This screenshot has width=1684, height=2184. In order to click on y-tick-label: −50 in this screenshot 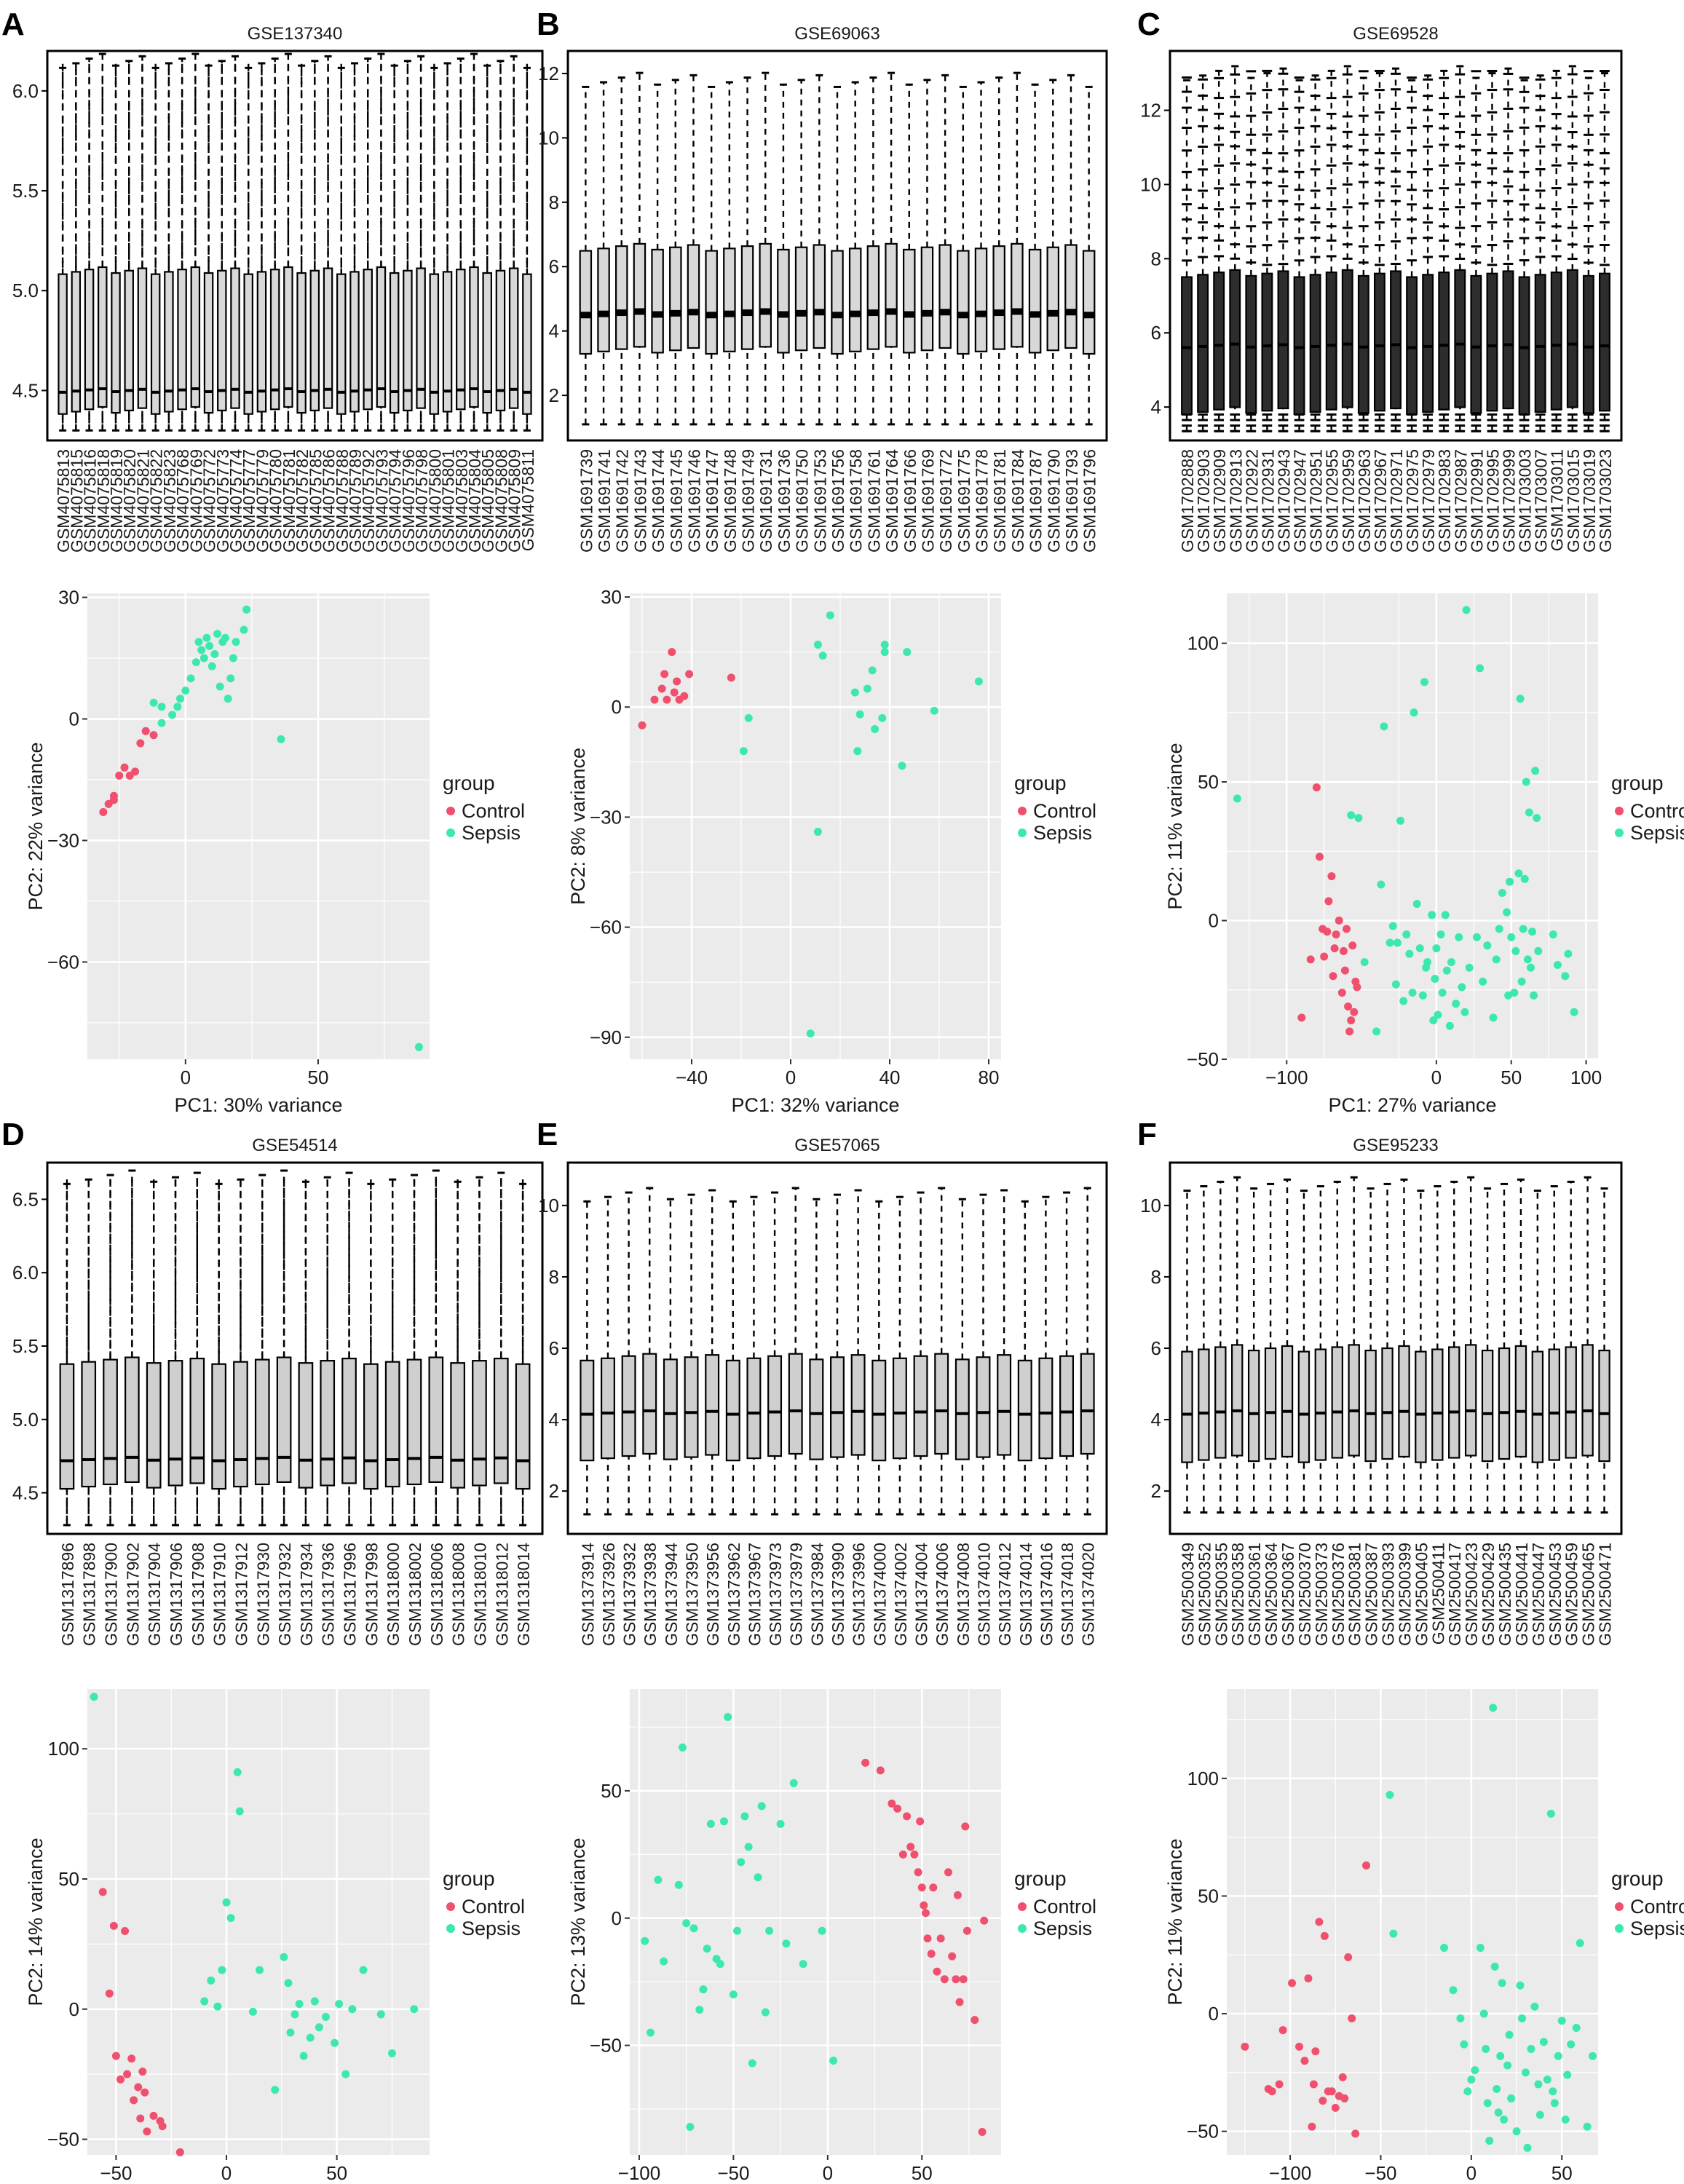, I will do `click(1203, 2132)`.